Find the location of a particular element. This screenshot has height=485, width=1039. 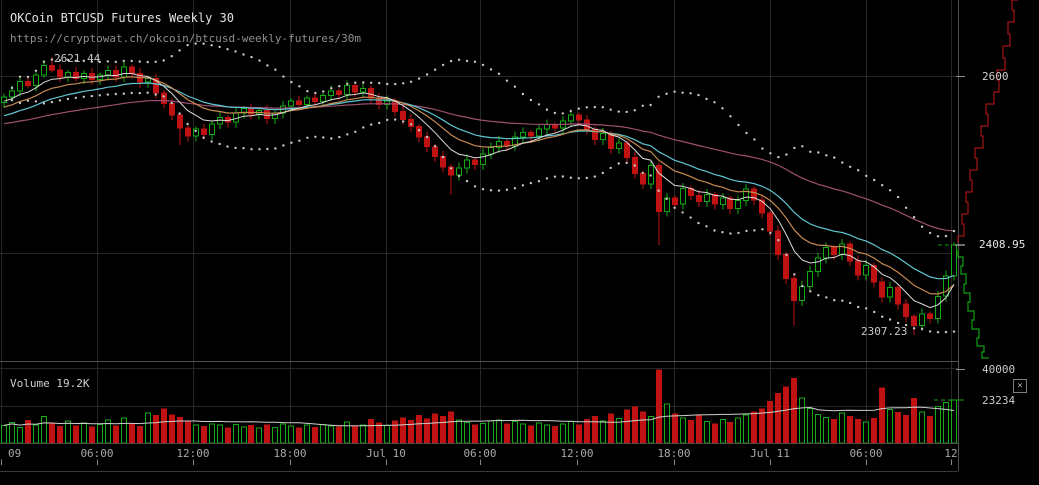

price-axis-label-2600: 2600 is located at coordinates (995, 76).